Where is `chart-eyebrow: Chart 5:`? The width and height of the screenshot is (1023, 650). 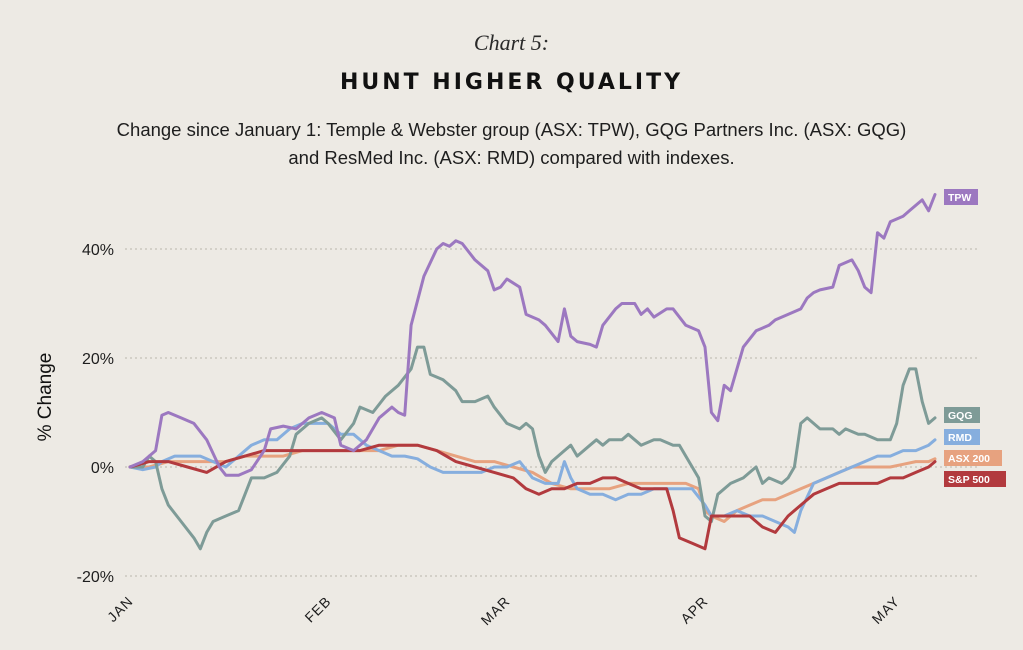
chart-eyebrow: Chart 5: is located at coordinates (511, 42).